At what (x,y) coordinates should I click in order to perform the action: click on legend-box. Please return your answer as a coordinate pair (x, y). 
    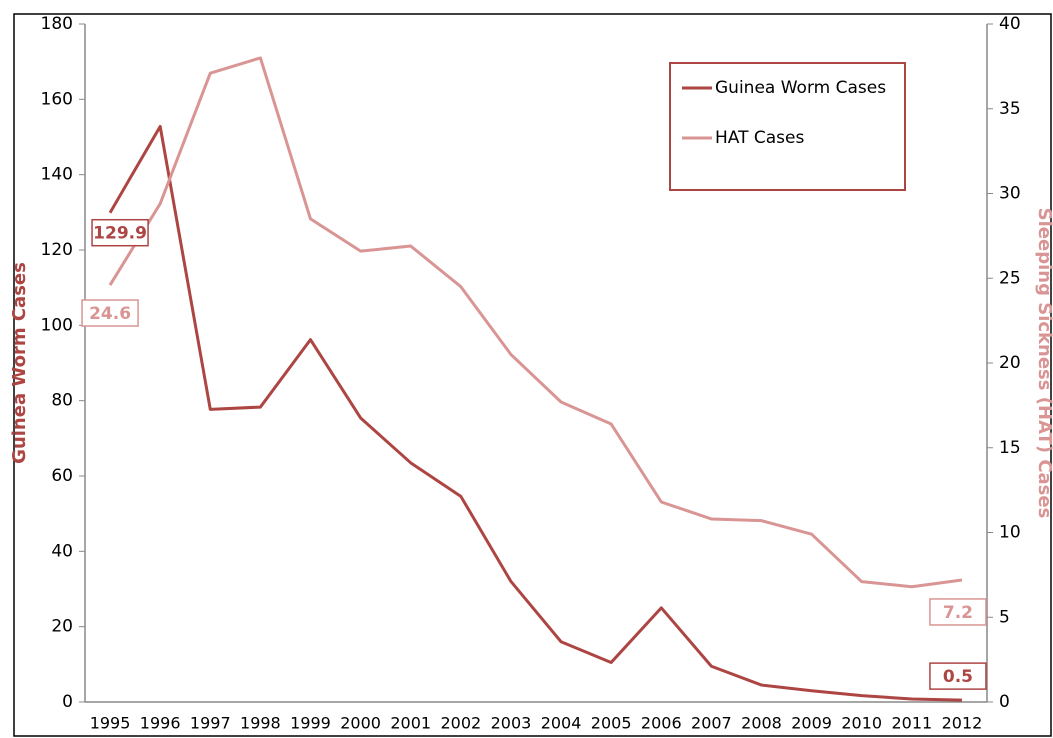
    Looking at the image, I should click on (787, 126).